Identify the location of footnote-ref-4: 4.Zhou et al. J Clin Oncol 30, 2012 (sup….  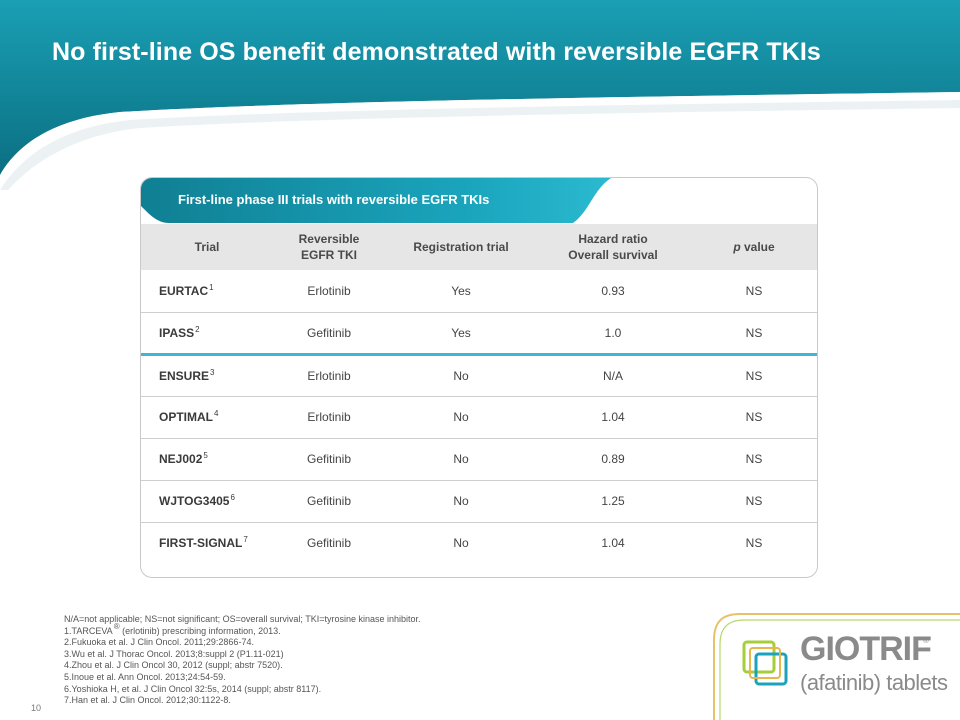
(173, 665).